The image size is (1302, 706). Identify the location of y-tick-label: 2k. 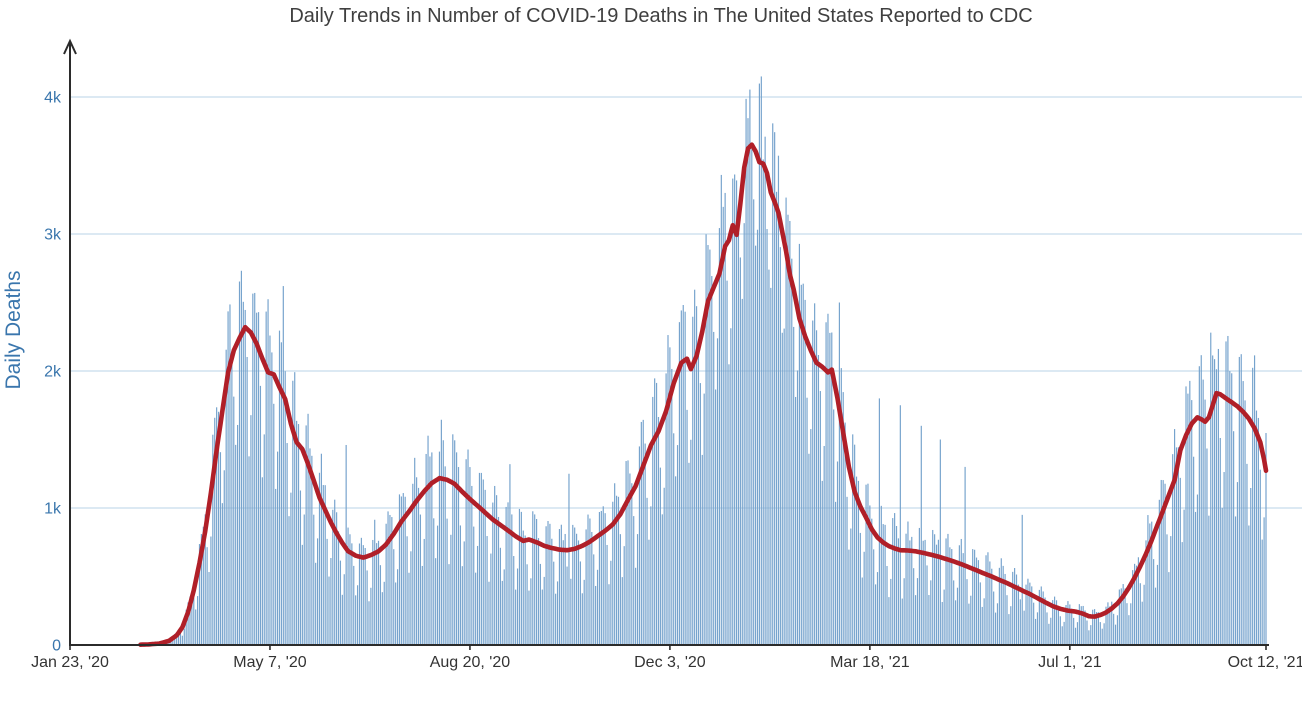
(53, 372).